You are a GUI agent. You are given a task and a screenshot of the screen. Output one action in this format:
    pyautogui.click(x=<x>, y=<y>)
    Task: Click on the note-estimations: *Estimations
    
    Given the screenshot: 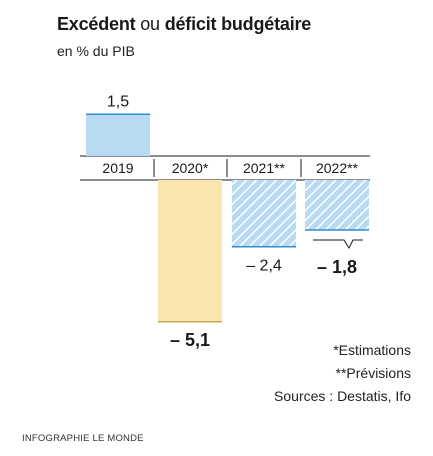 What is the action you would take?
    pyautogui.click(x=372, y=350)
    